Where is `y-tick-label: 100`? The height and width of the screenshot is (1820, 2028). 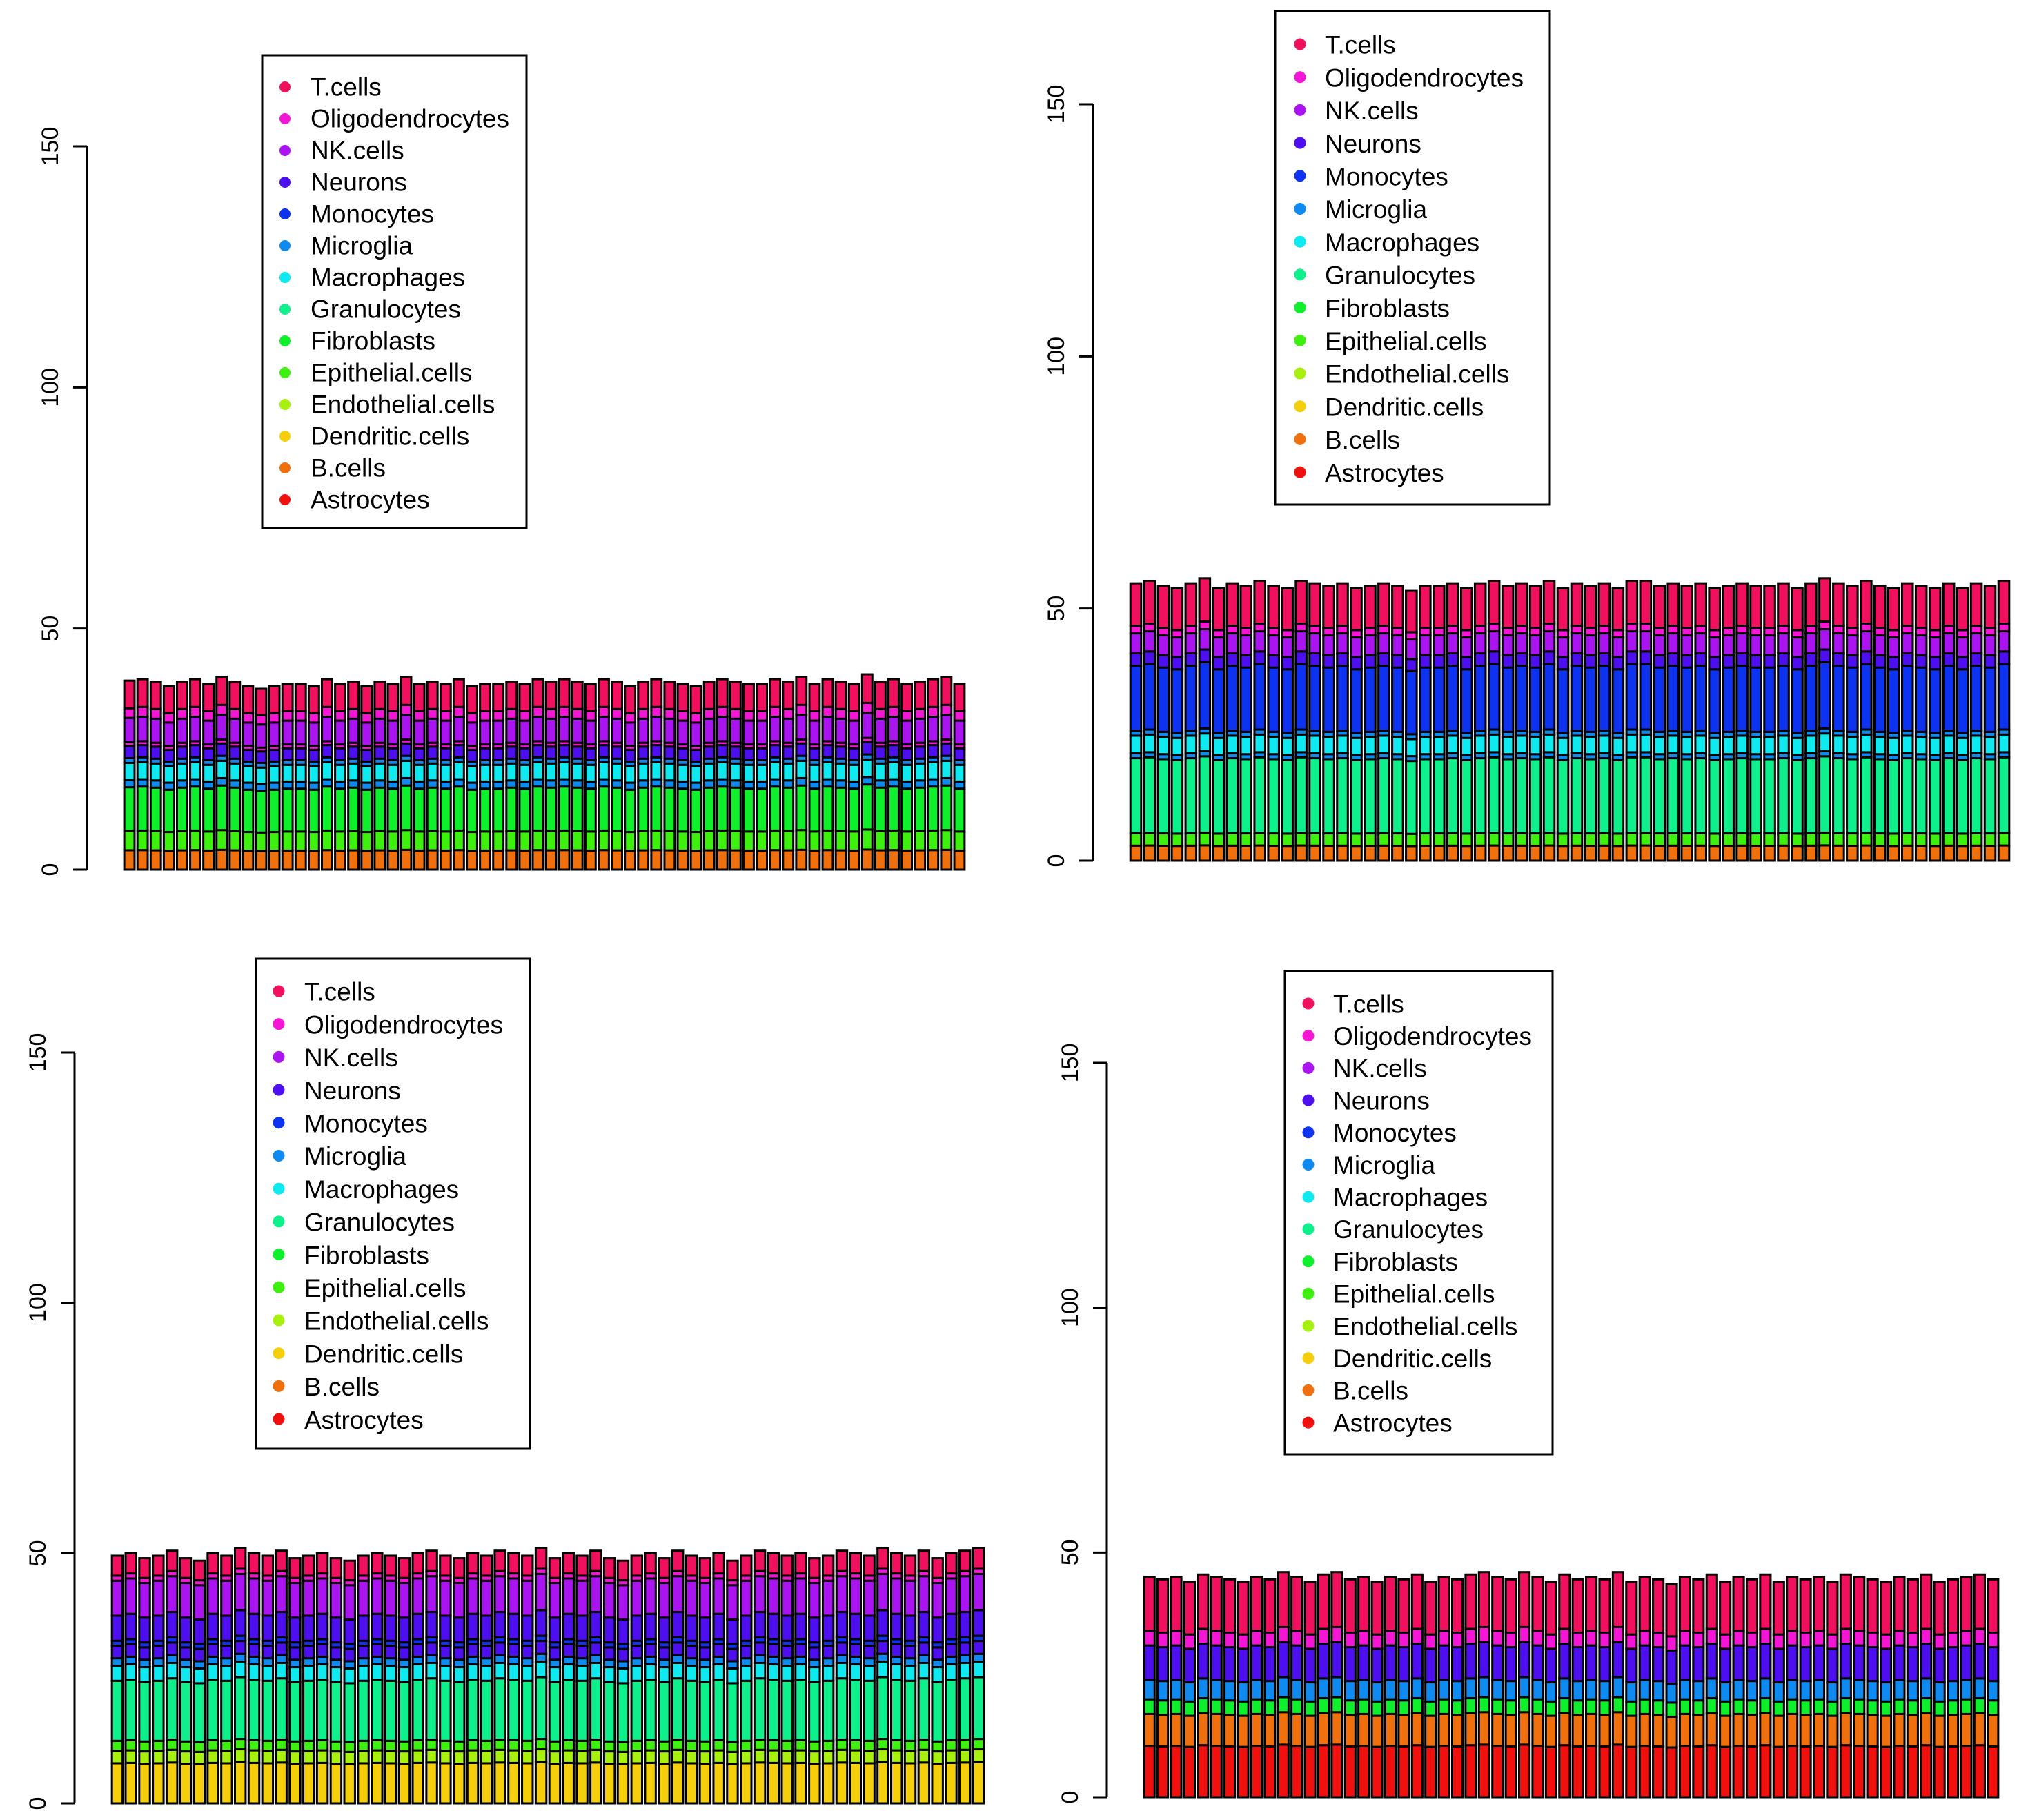 y-tick-label: 100 is located at coordinates (38, 1302).